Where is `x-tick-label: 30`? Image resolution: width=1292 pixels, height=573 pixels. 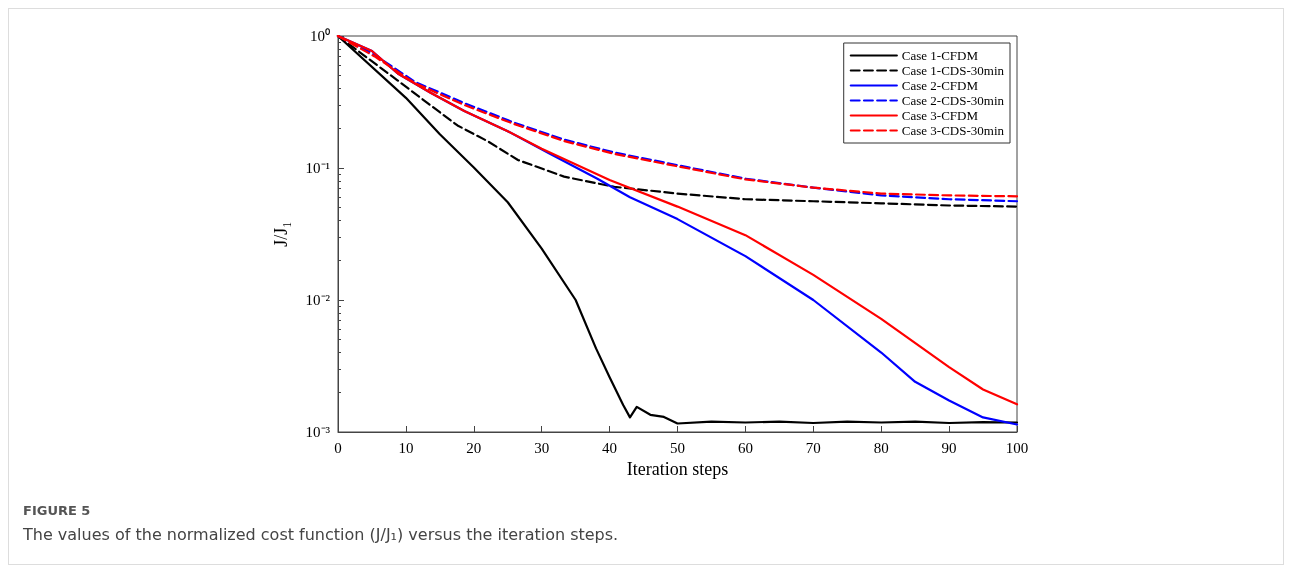
x-tick-label: 30 is located at coordinates (542, 447).